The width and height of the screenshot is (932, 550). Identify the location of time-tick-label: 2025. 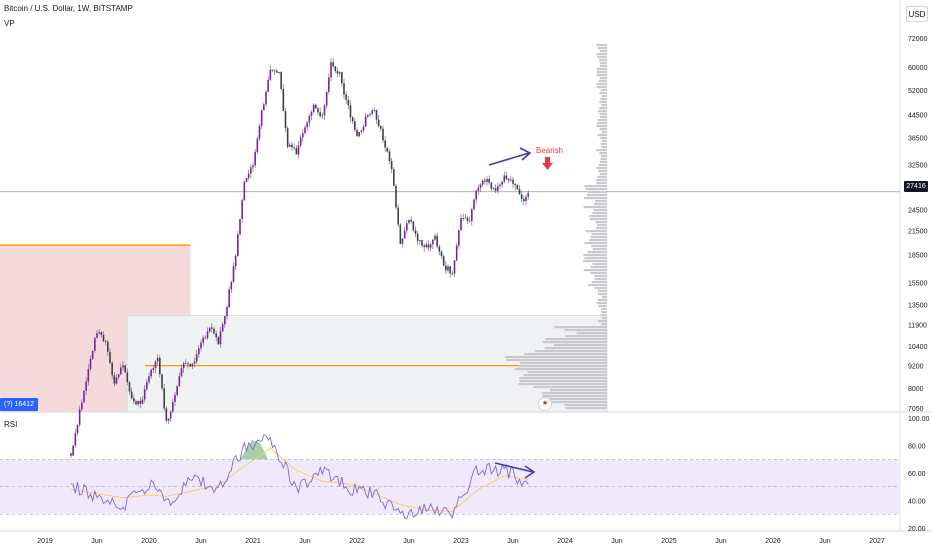
(669, 541).